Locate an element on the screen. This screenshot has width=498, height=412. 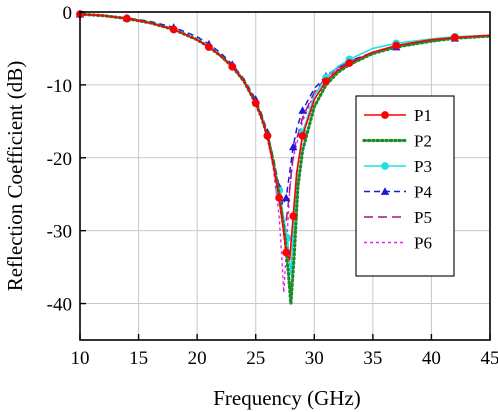
y-tick-label: -10 is located at coordinates (59, 86).